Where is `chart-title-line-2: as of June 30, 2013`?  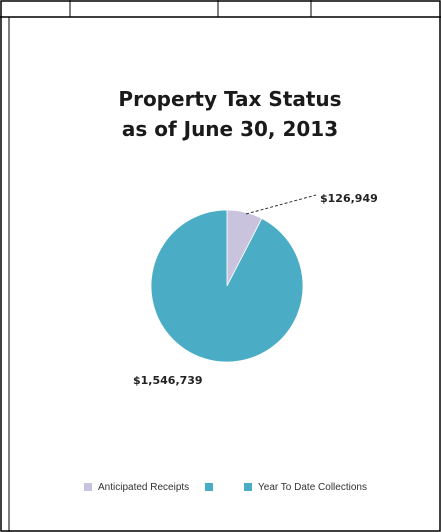 chart-title-line-2: as of June 30, 2013 is located at coordinates (230, 129).